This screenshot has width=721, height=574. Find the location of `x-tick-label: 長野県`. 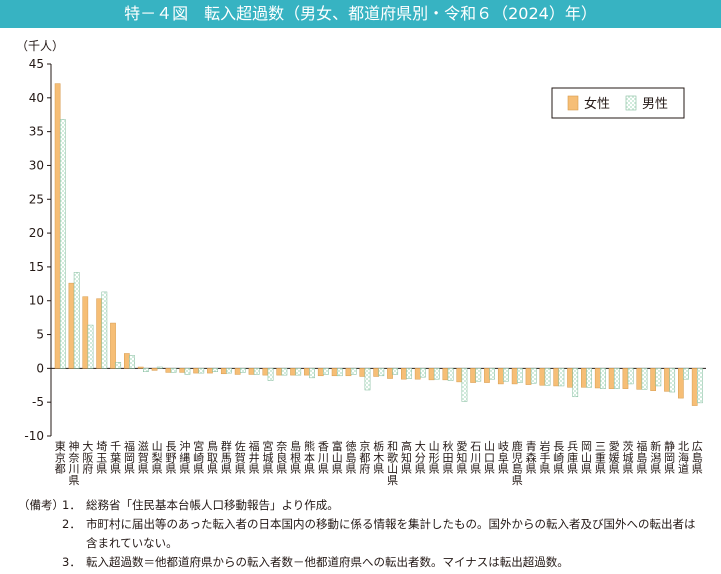

x-tick-label: 長野県 is located at coordinates (171, 458).